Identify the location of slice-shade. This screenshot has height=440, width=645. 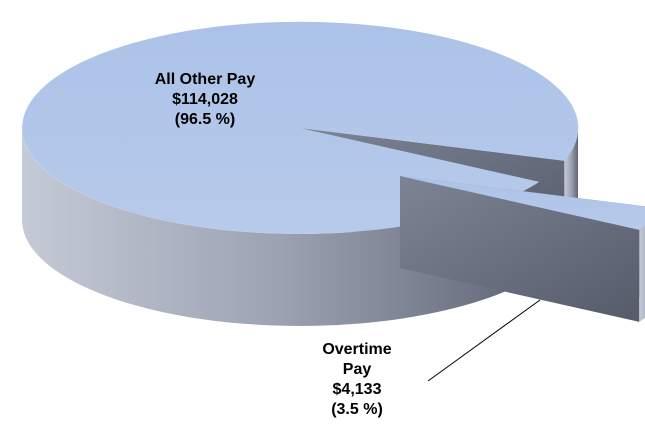
(522, 203).